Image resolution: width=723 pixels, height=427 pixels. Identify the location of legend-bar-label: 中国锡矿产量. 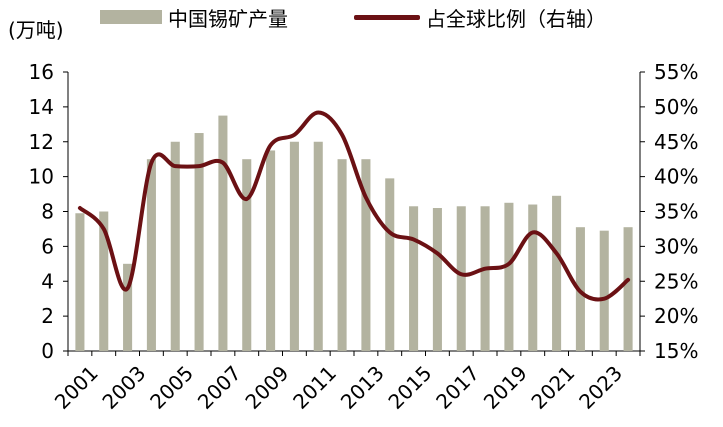
(228, 18).